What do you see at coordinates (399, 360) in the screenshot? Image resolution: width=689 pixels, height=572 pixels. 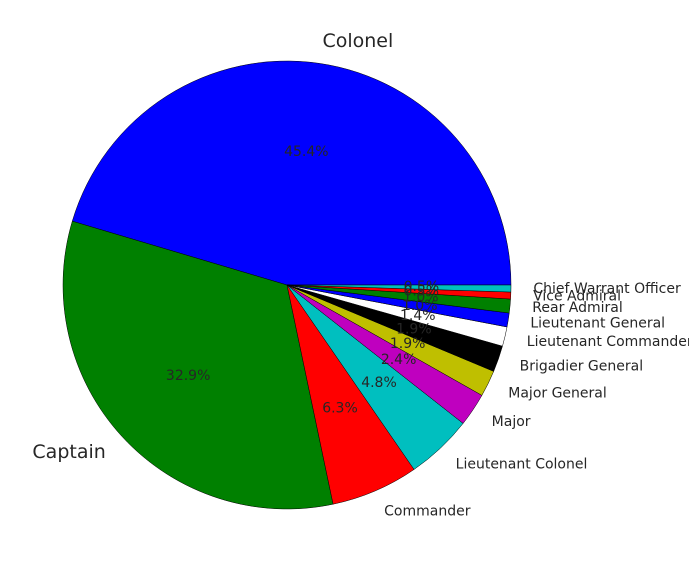 I see `percent-label-major: 2.4%` at bounding box center [399, 360].